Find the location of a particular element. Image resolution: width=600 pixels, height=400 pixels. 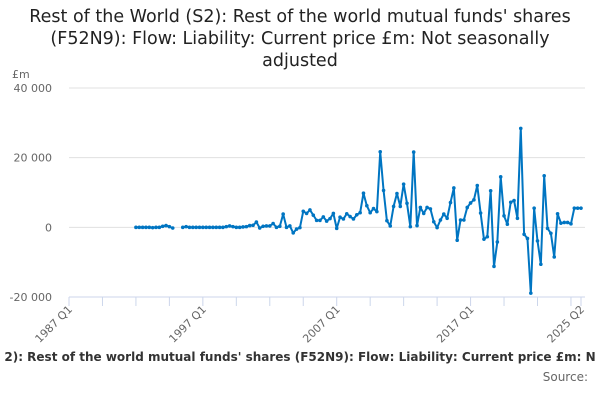

y-tick-label: -20 000 is located at coordinates (31, 297).